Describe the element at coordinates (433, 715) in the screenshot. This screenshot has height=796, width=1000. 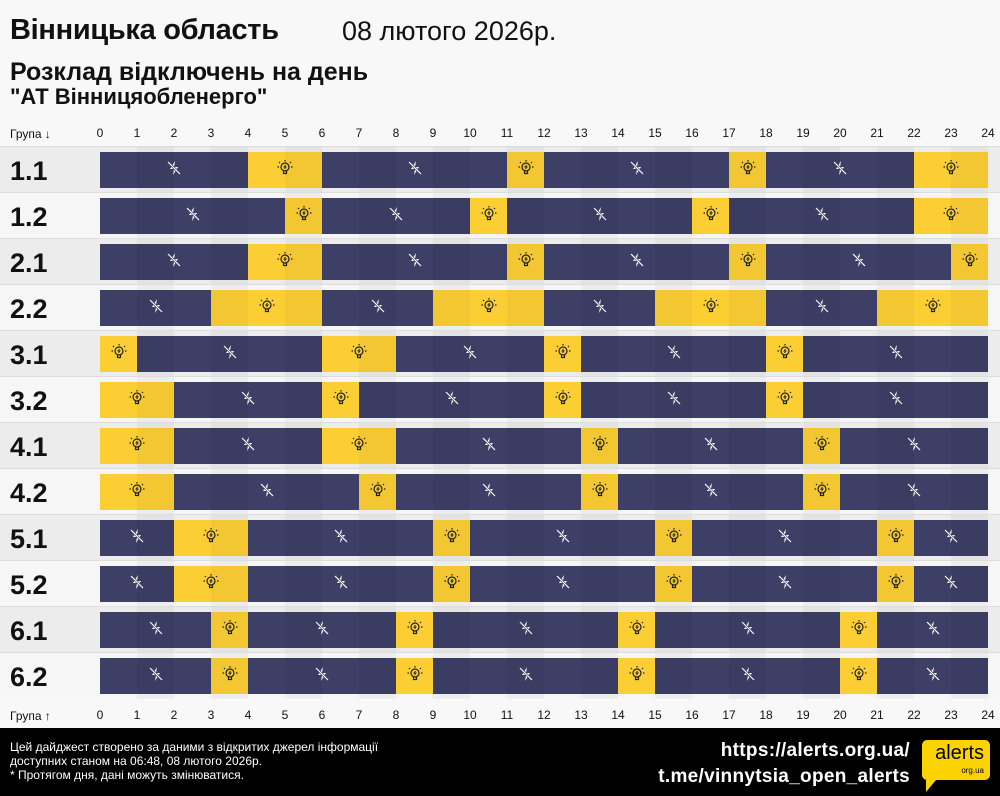
I see `hour-tick: 9` at that location.